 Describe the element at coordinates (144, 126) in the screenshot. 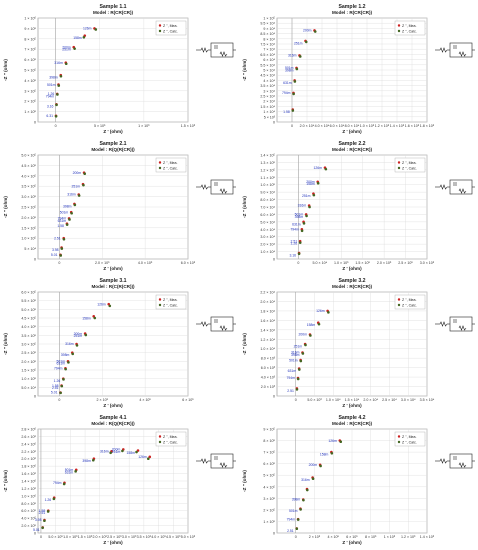

I see `x-tick-label: 1 × 10⁶` at that location.